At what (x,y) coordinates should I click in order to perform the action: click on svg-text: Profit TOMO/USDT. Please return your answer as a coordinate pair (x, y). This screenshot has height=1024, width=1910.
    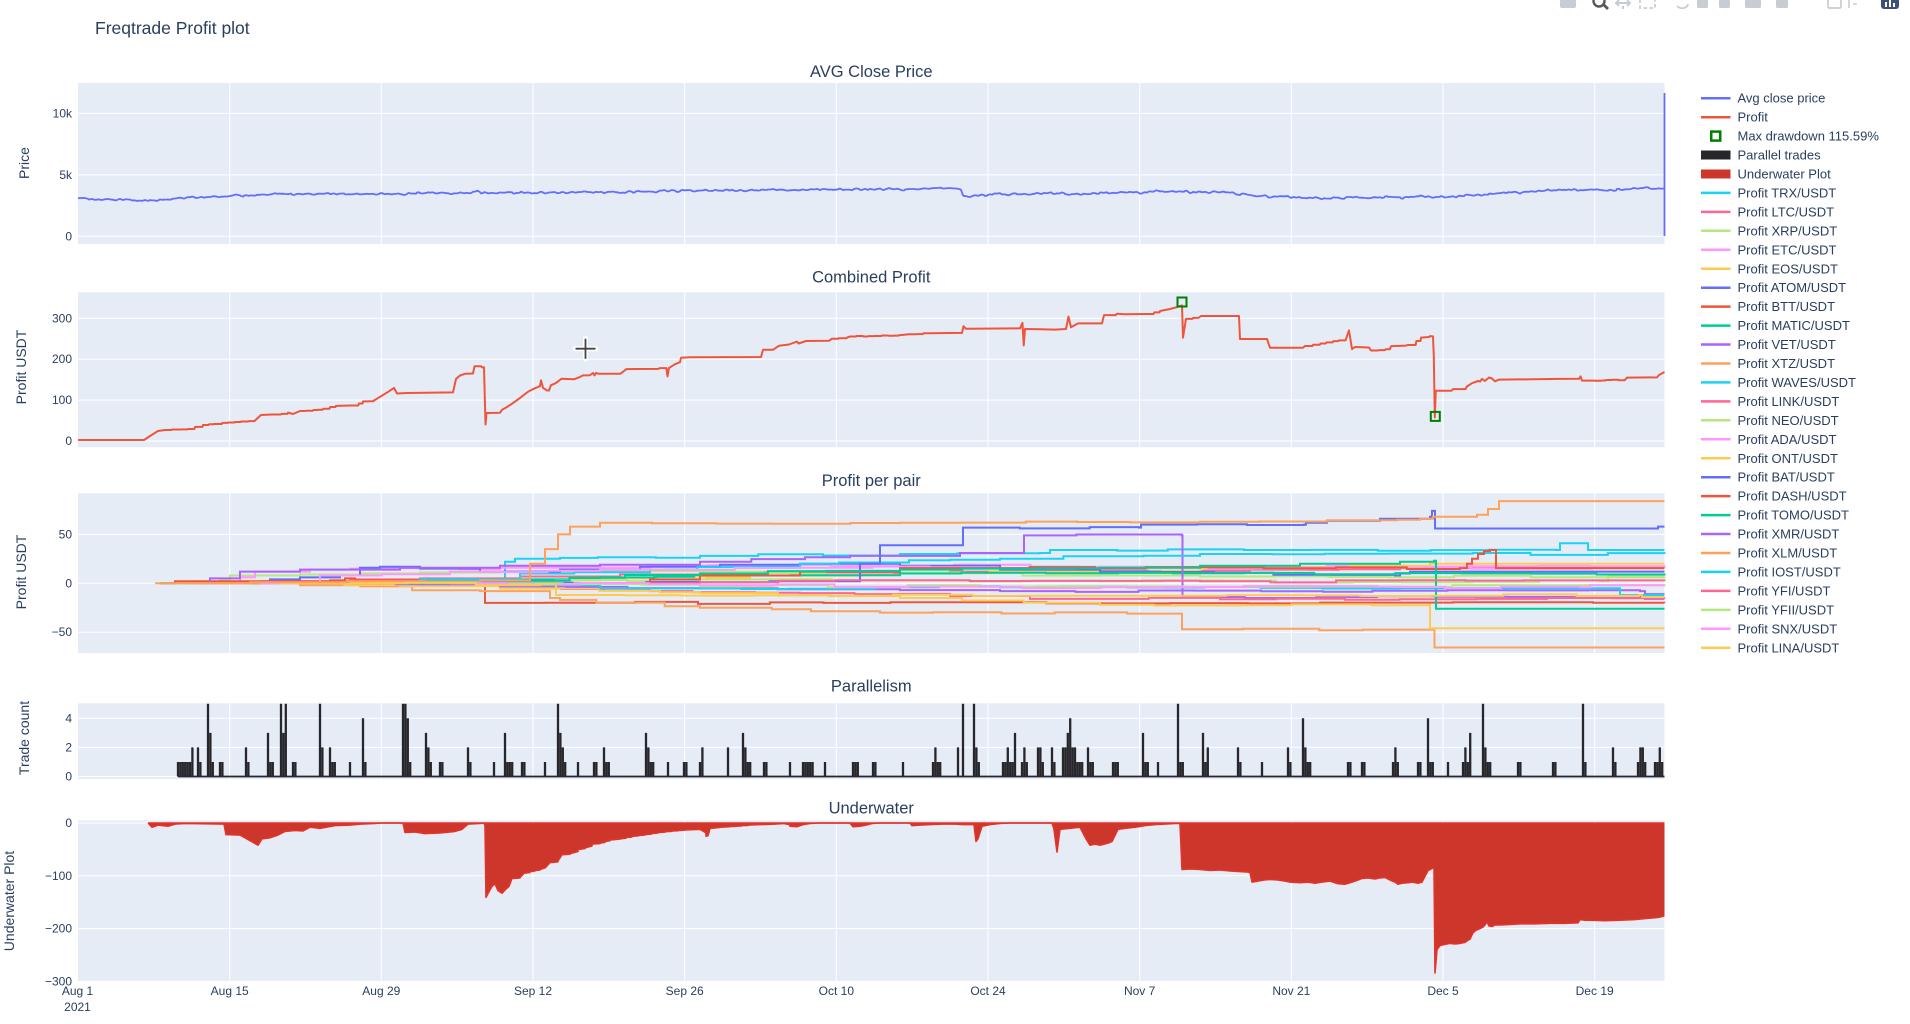
    Looking at the image, I should click on (1794, 515).